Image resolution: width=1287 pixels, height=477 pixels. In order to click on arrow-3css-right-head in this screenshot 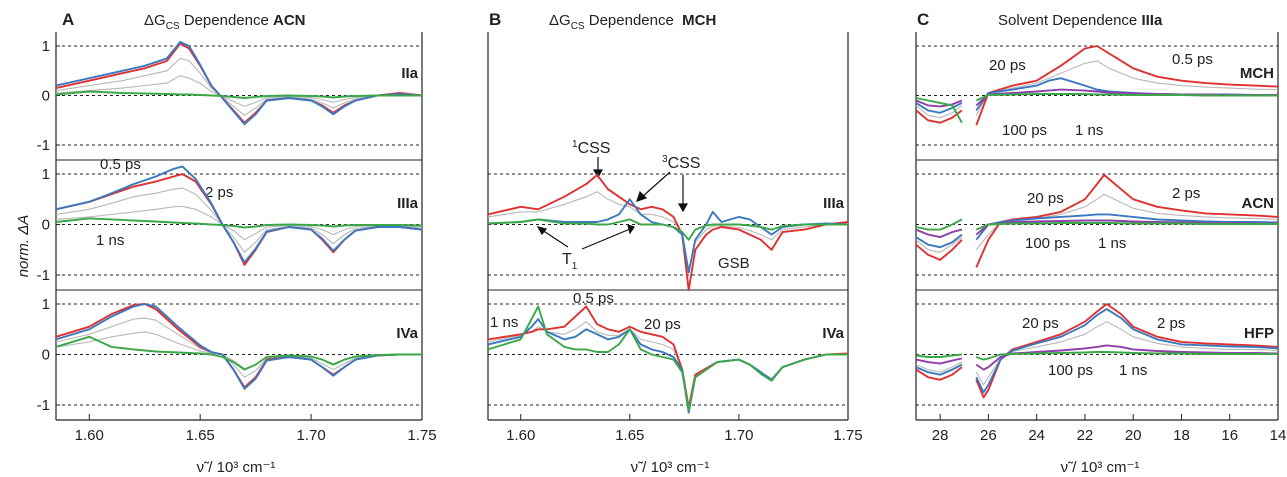, I will do `click(683, 208)`.